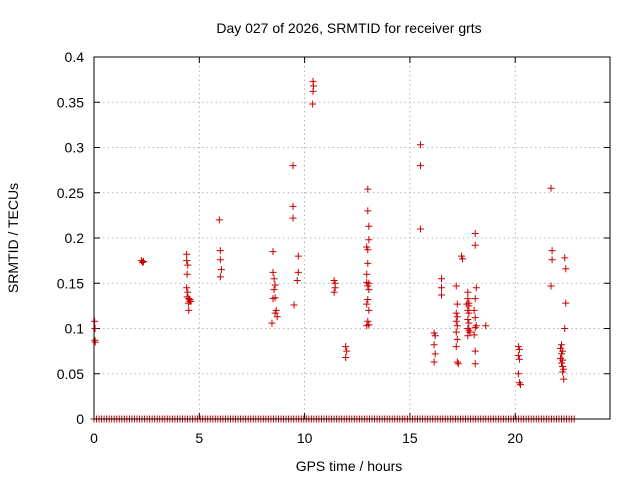 This screenshot has height=480, width=640. What do you see at coordinates (75, 329) in the screenshot?
I see `y-tick-label: 0.1` at bounding box center [75, 329].